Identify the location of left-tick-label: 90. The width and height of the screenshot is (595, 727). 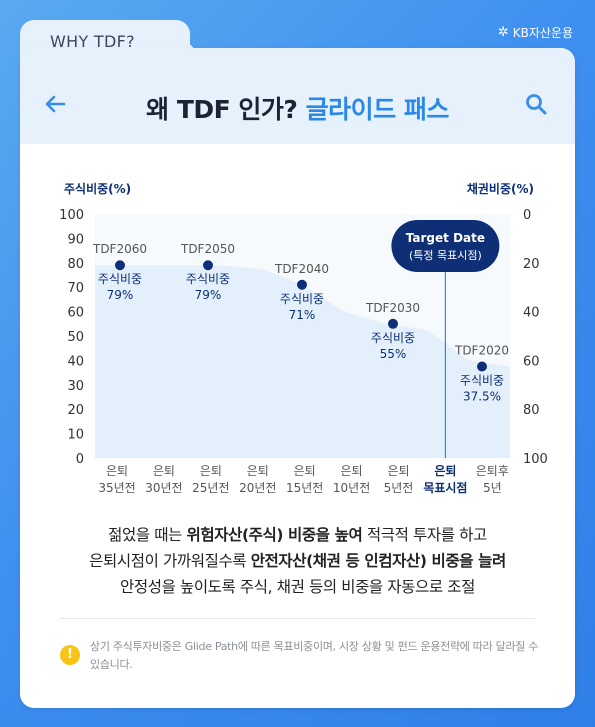
(75, 239).